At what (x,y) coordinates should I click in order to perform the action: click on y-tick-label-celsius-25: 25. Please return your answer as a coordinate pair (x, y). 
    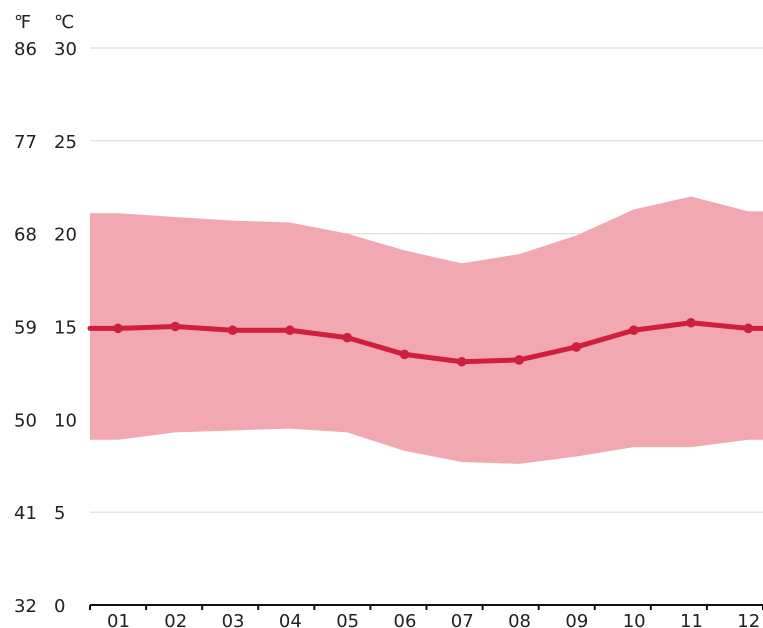
    Looking at the image, I should click on (65, 142).